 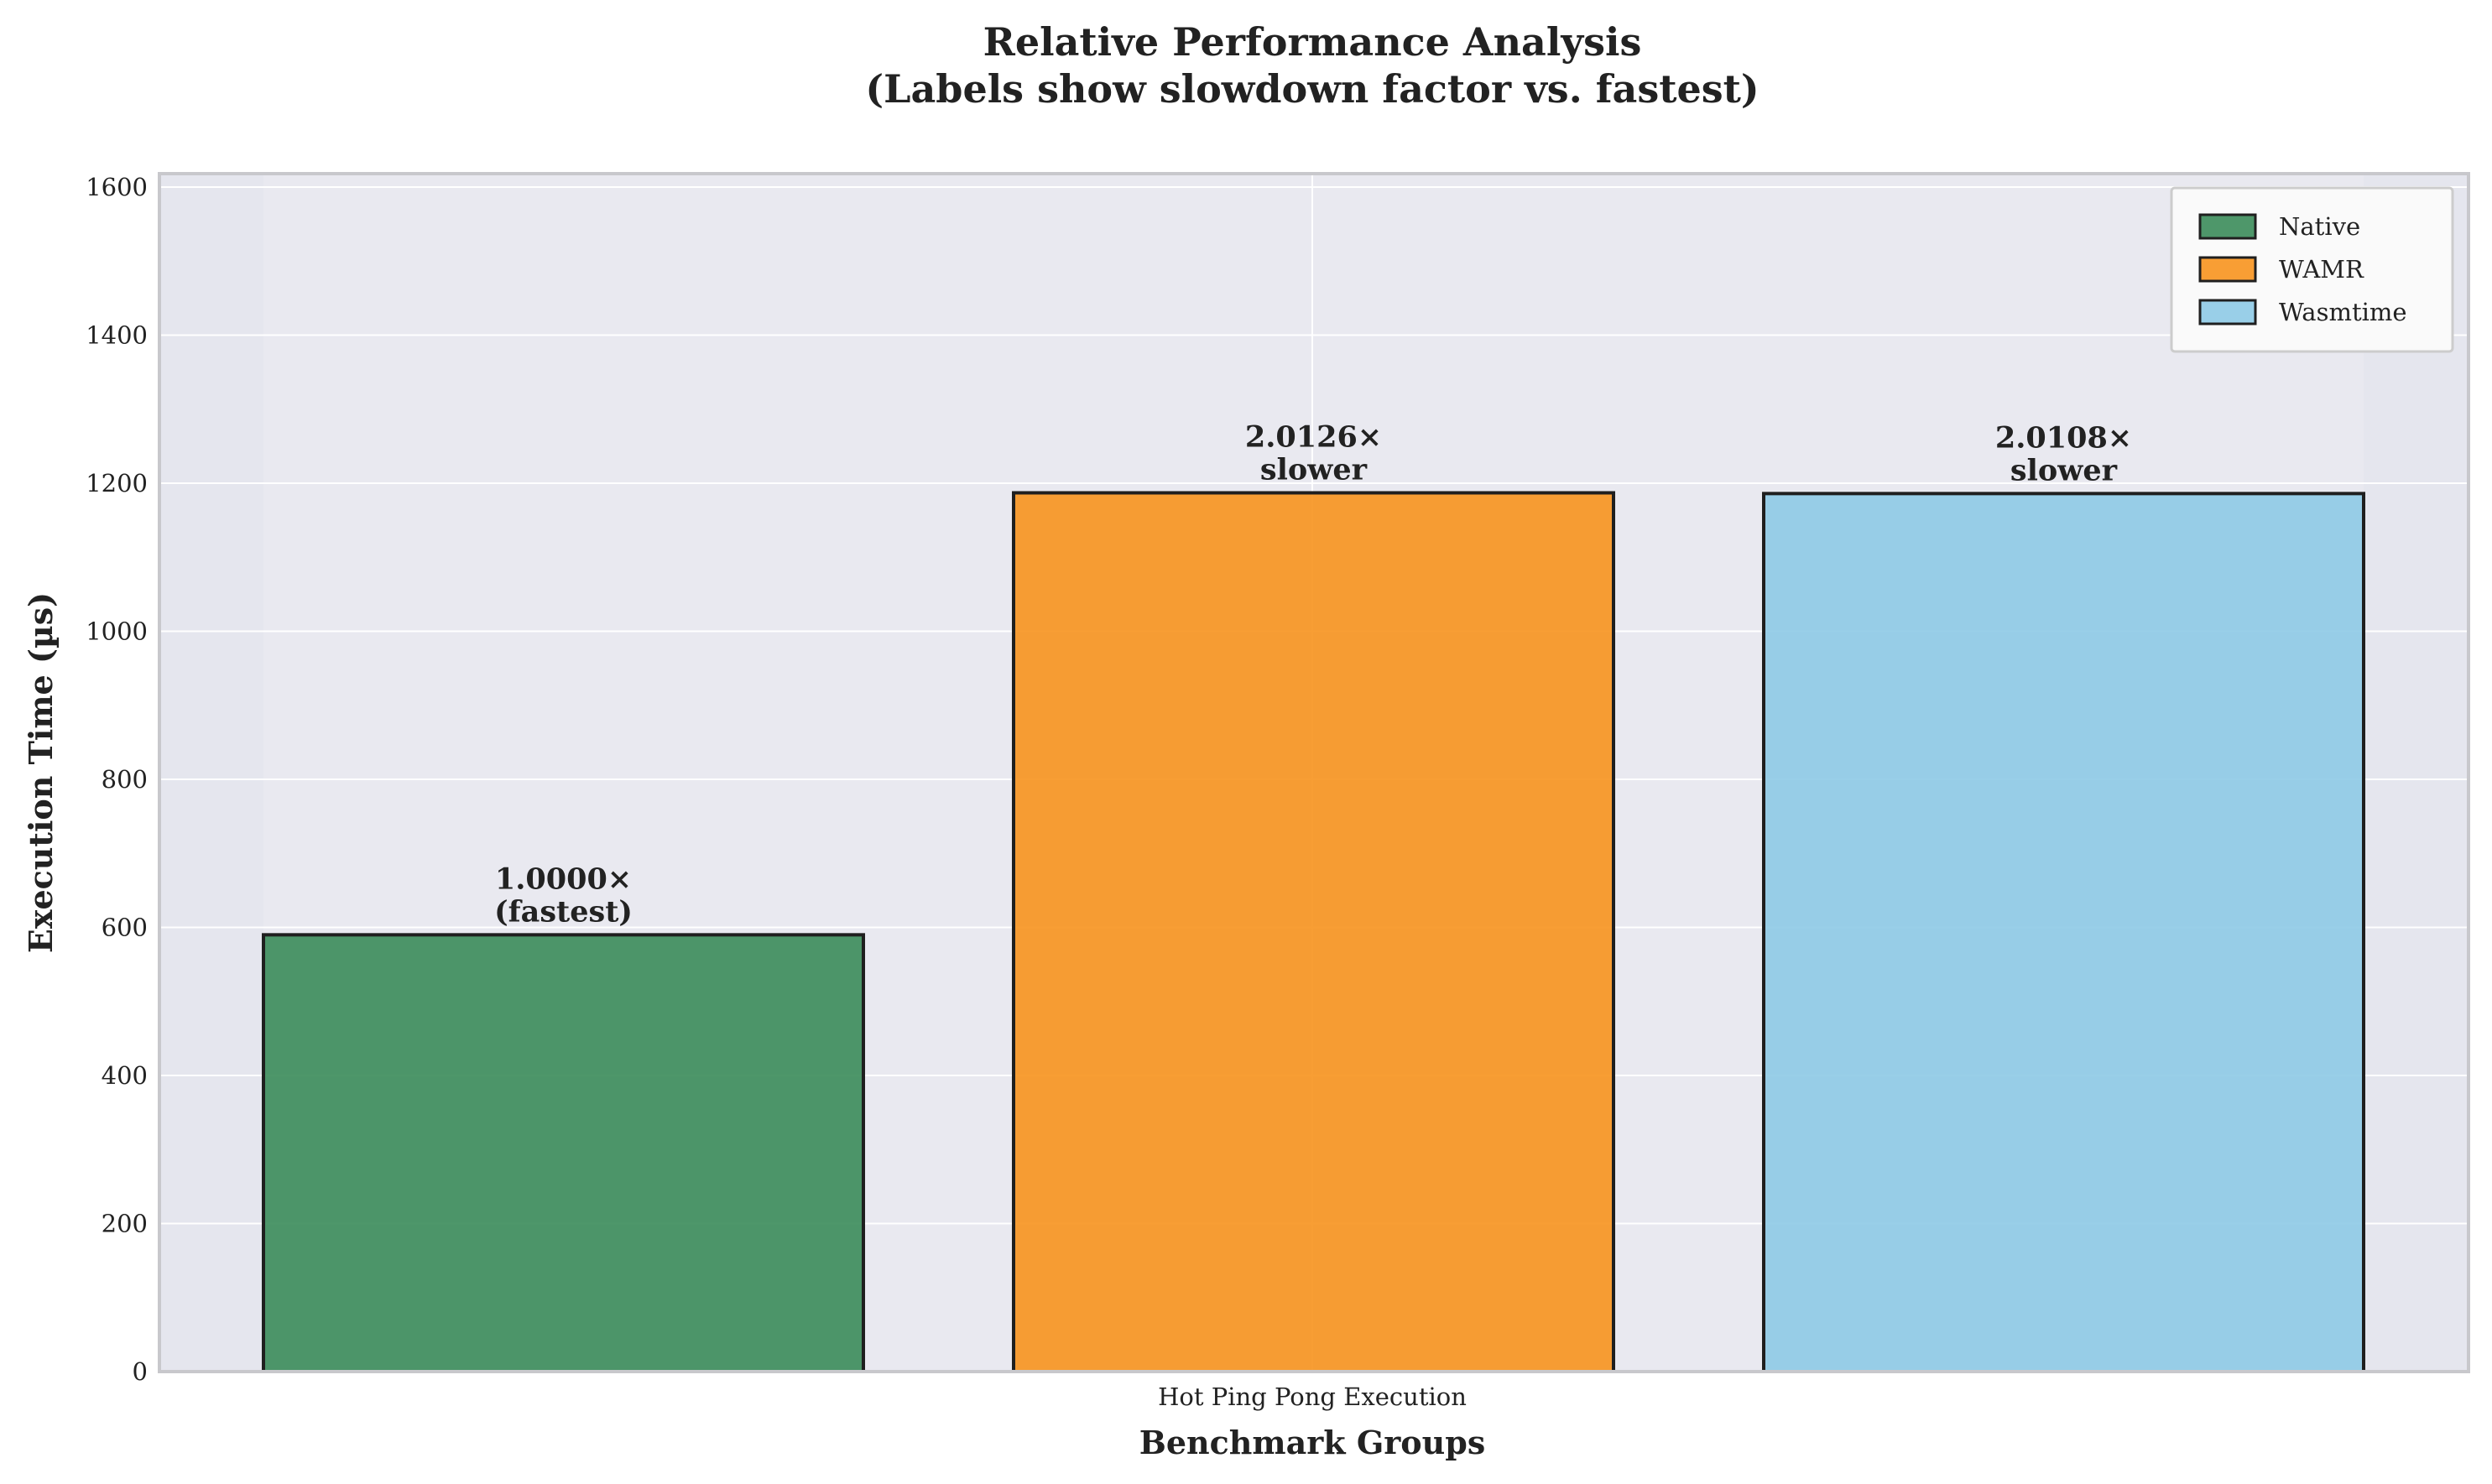 I want to click on legend: Native WAMR Wasmtime, so click(x=2312, y=269).